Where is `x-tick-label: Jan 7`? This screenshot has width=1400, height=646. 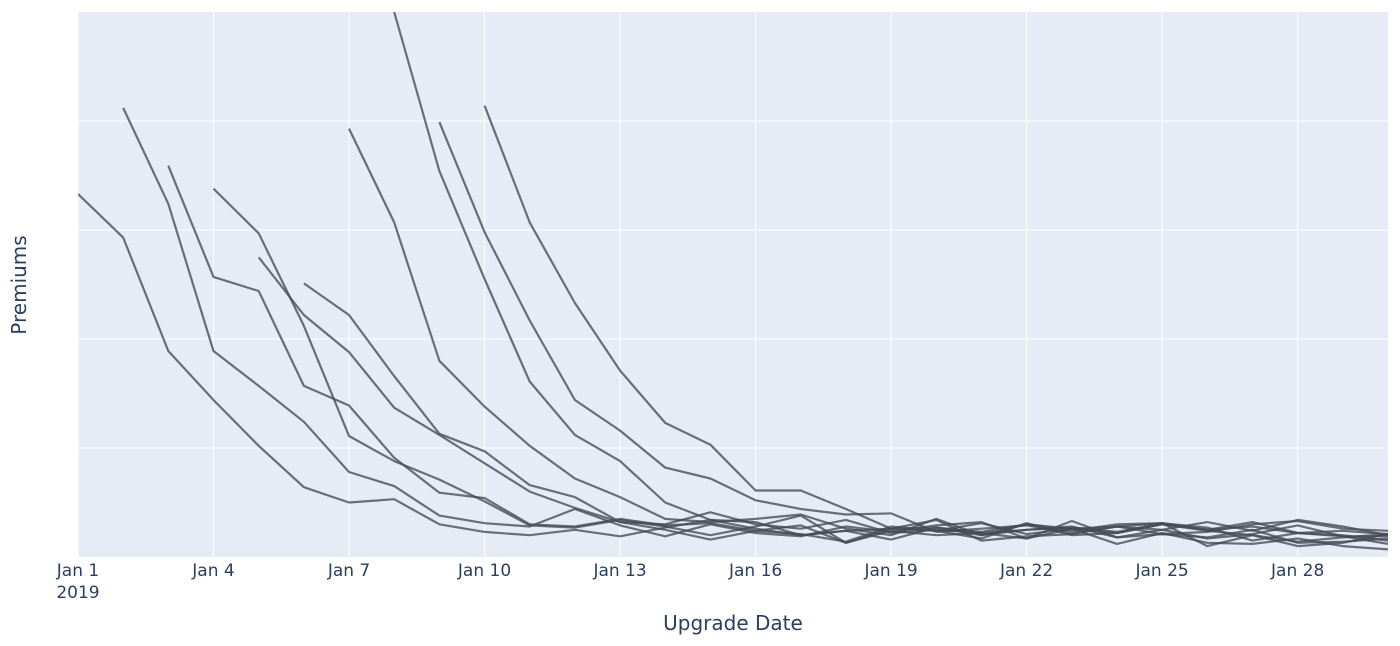
x-tick-label: Jan 7 is located at coordinates (348, 571).